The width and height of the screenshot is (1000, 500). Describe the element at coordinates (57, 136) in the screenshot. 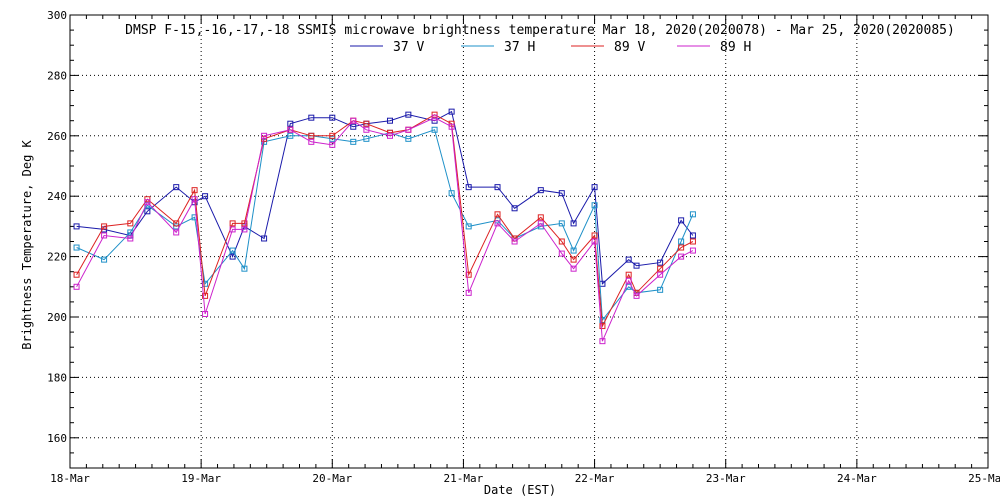

I see `y-tick-label: 260` at that location.